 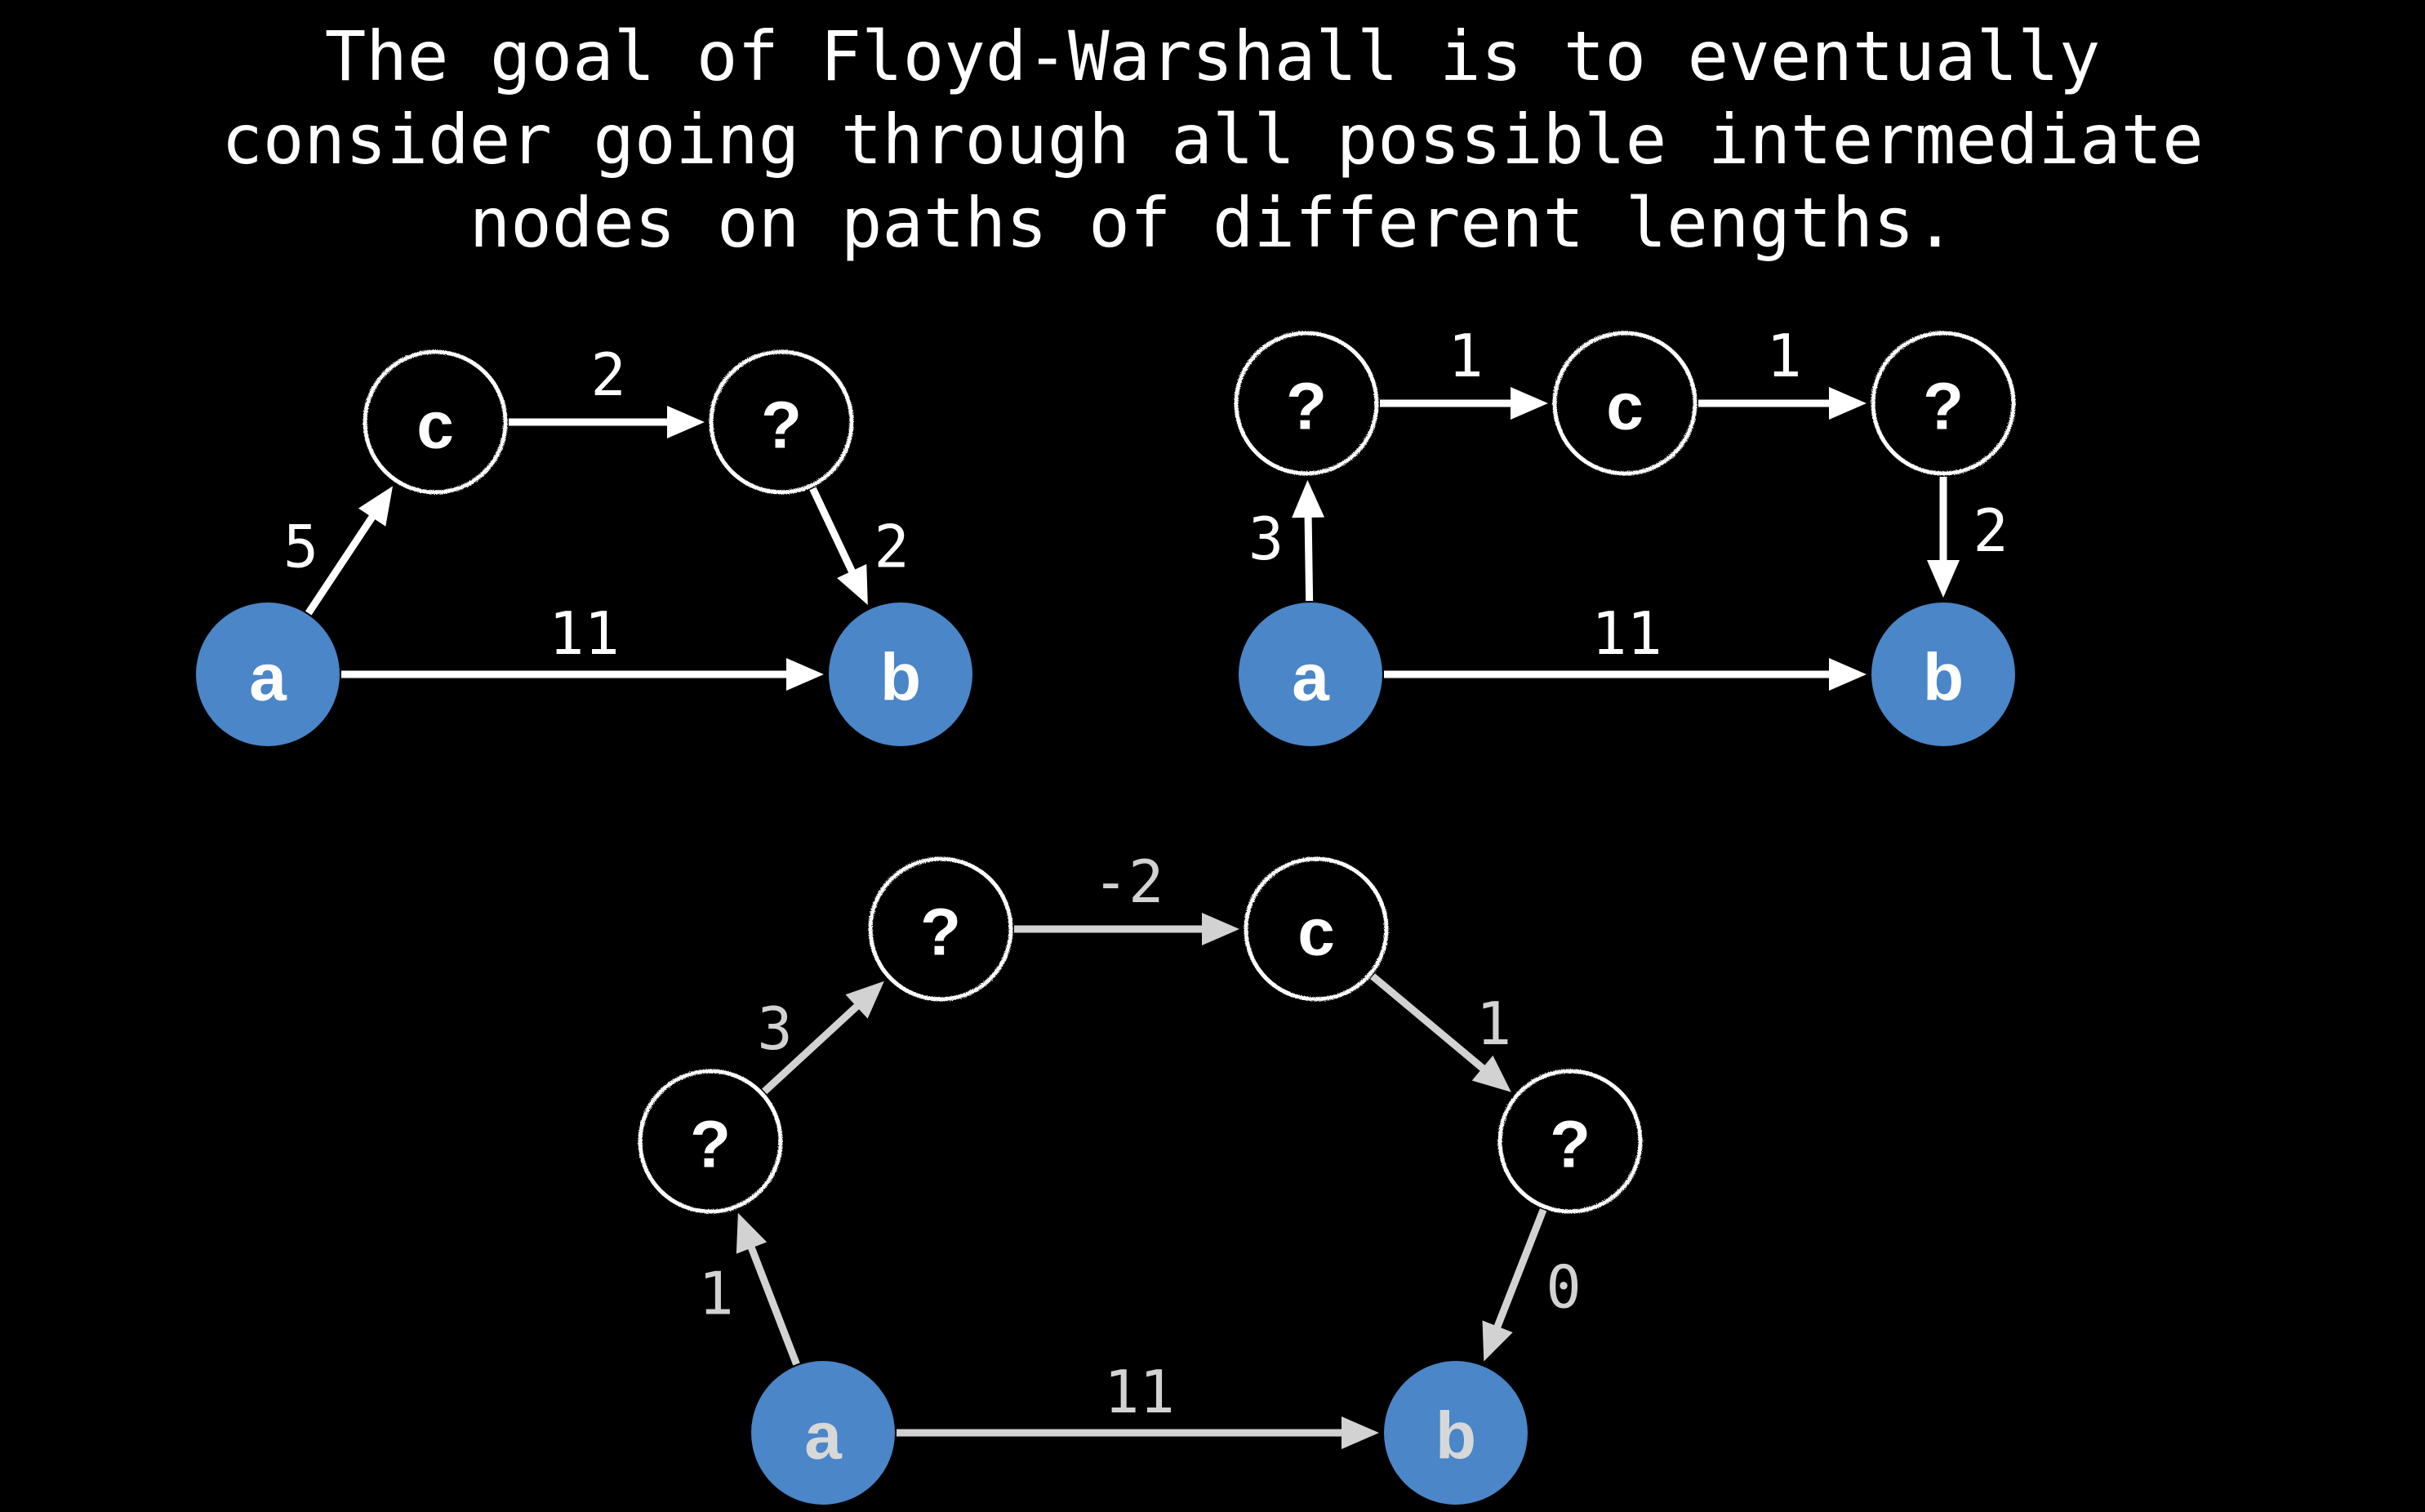 I want to click on edge-q2-to-b: 2, so click(x=1968, y=537).